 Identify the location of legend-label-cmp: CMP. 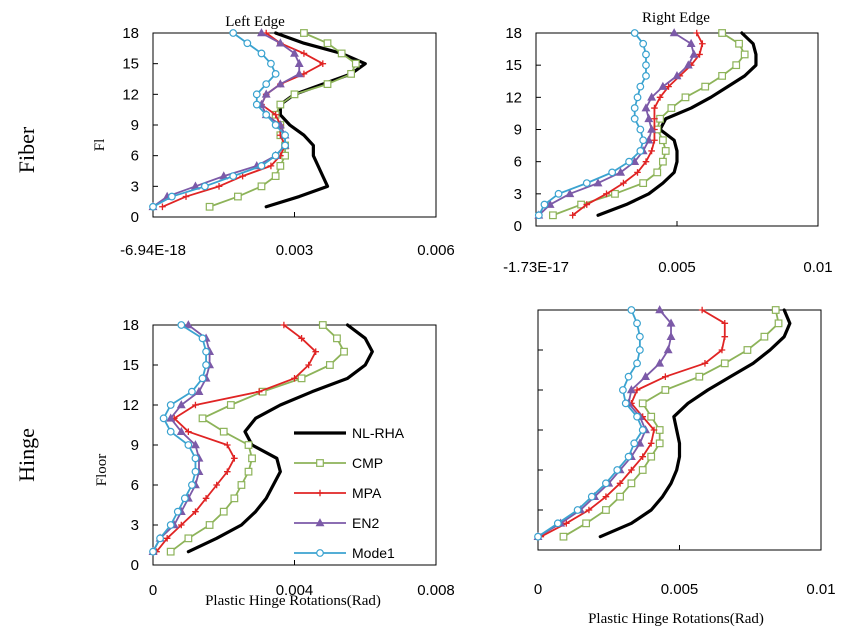
(367, 463).